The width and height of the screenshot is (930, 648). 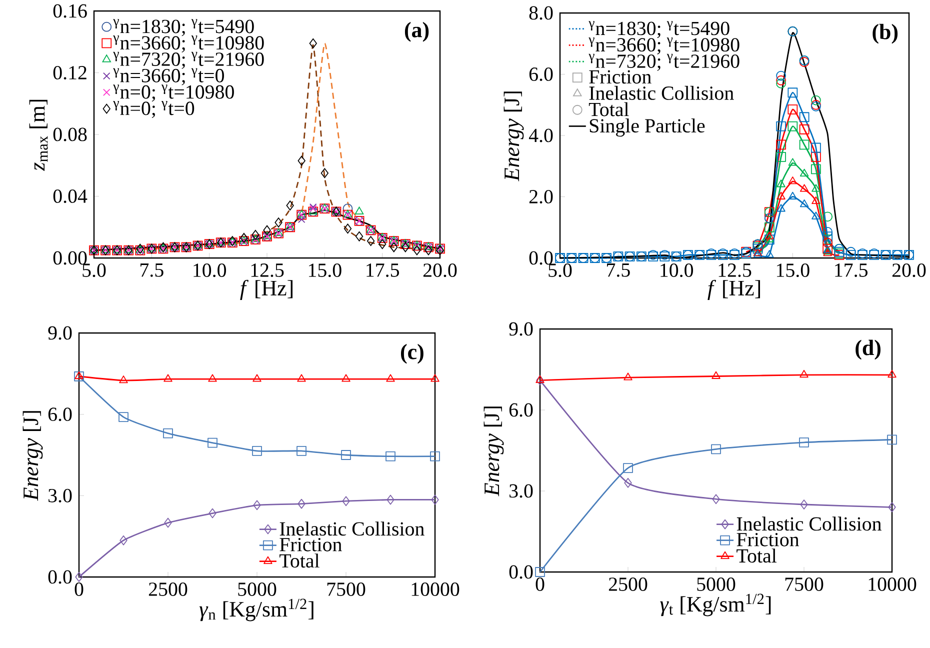 I want to click on y-tick-label: 0.08, so click(x=70, y=135).